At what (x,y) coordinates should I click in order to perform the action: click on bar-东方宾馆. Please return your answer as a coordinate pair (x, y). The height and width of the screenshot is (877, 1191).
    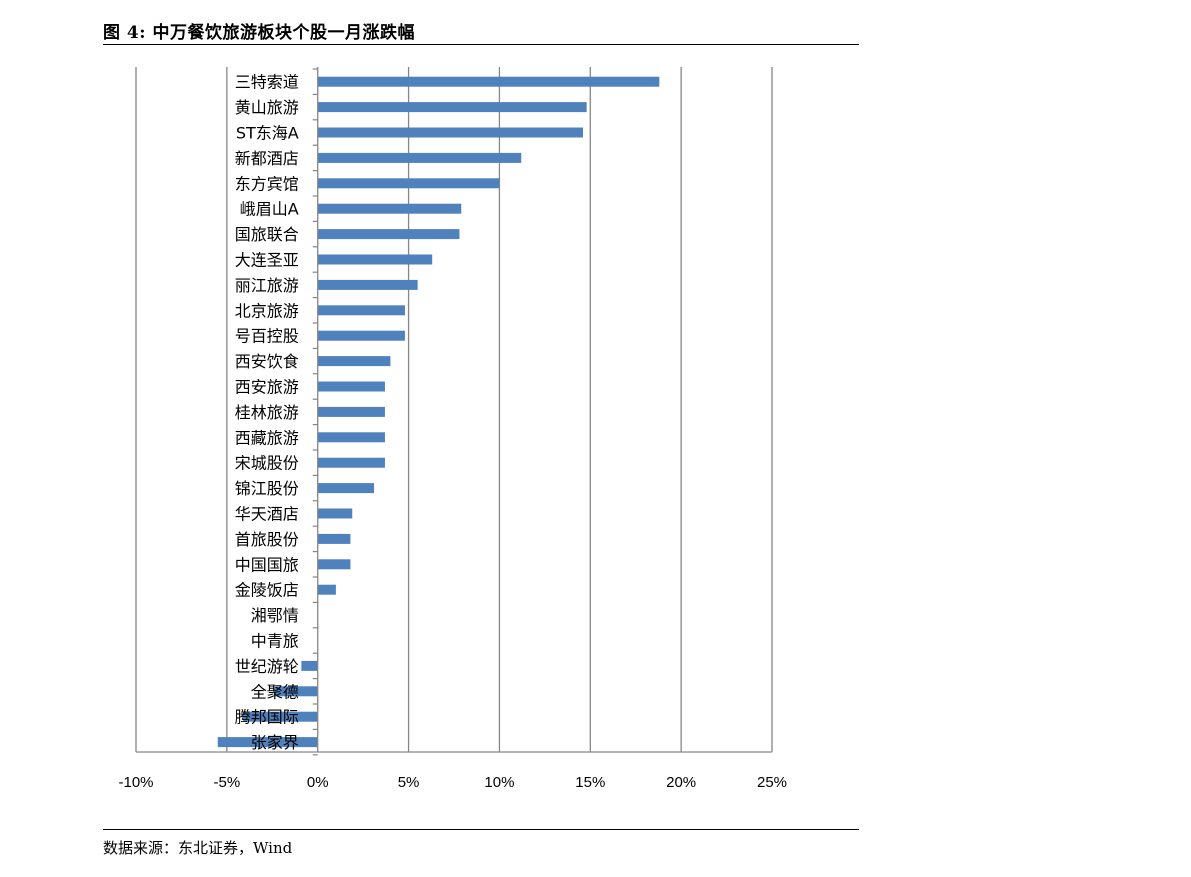
    Looking at the image, I should click on (408, 183).